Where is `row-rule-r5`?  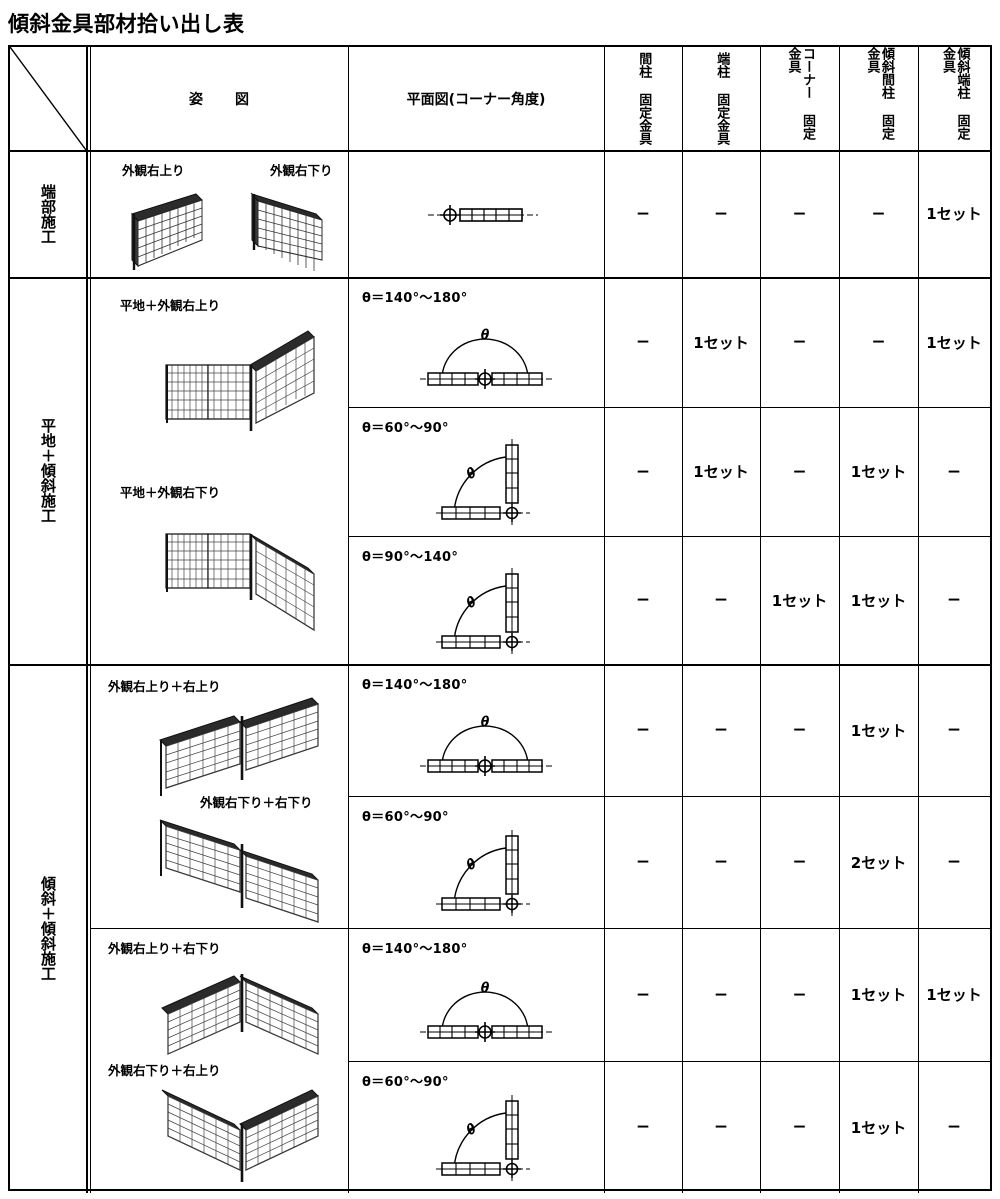
row-rule-r5 is located at coordinates (669, 796).